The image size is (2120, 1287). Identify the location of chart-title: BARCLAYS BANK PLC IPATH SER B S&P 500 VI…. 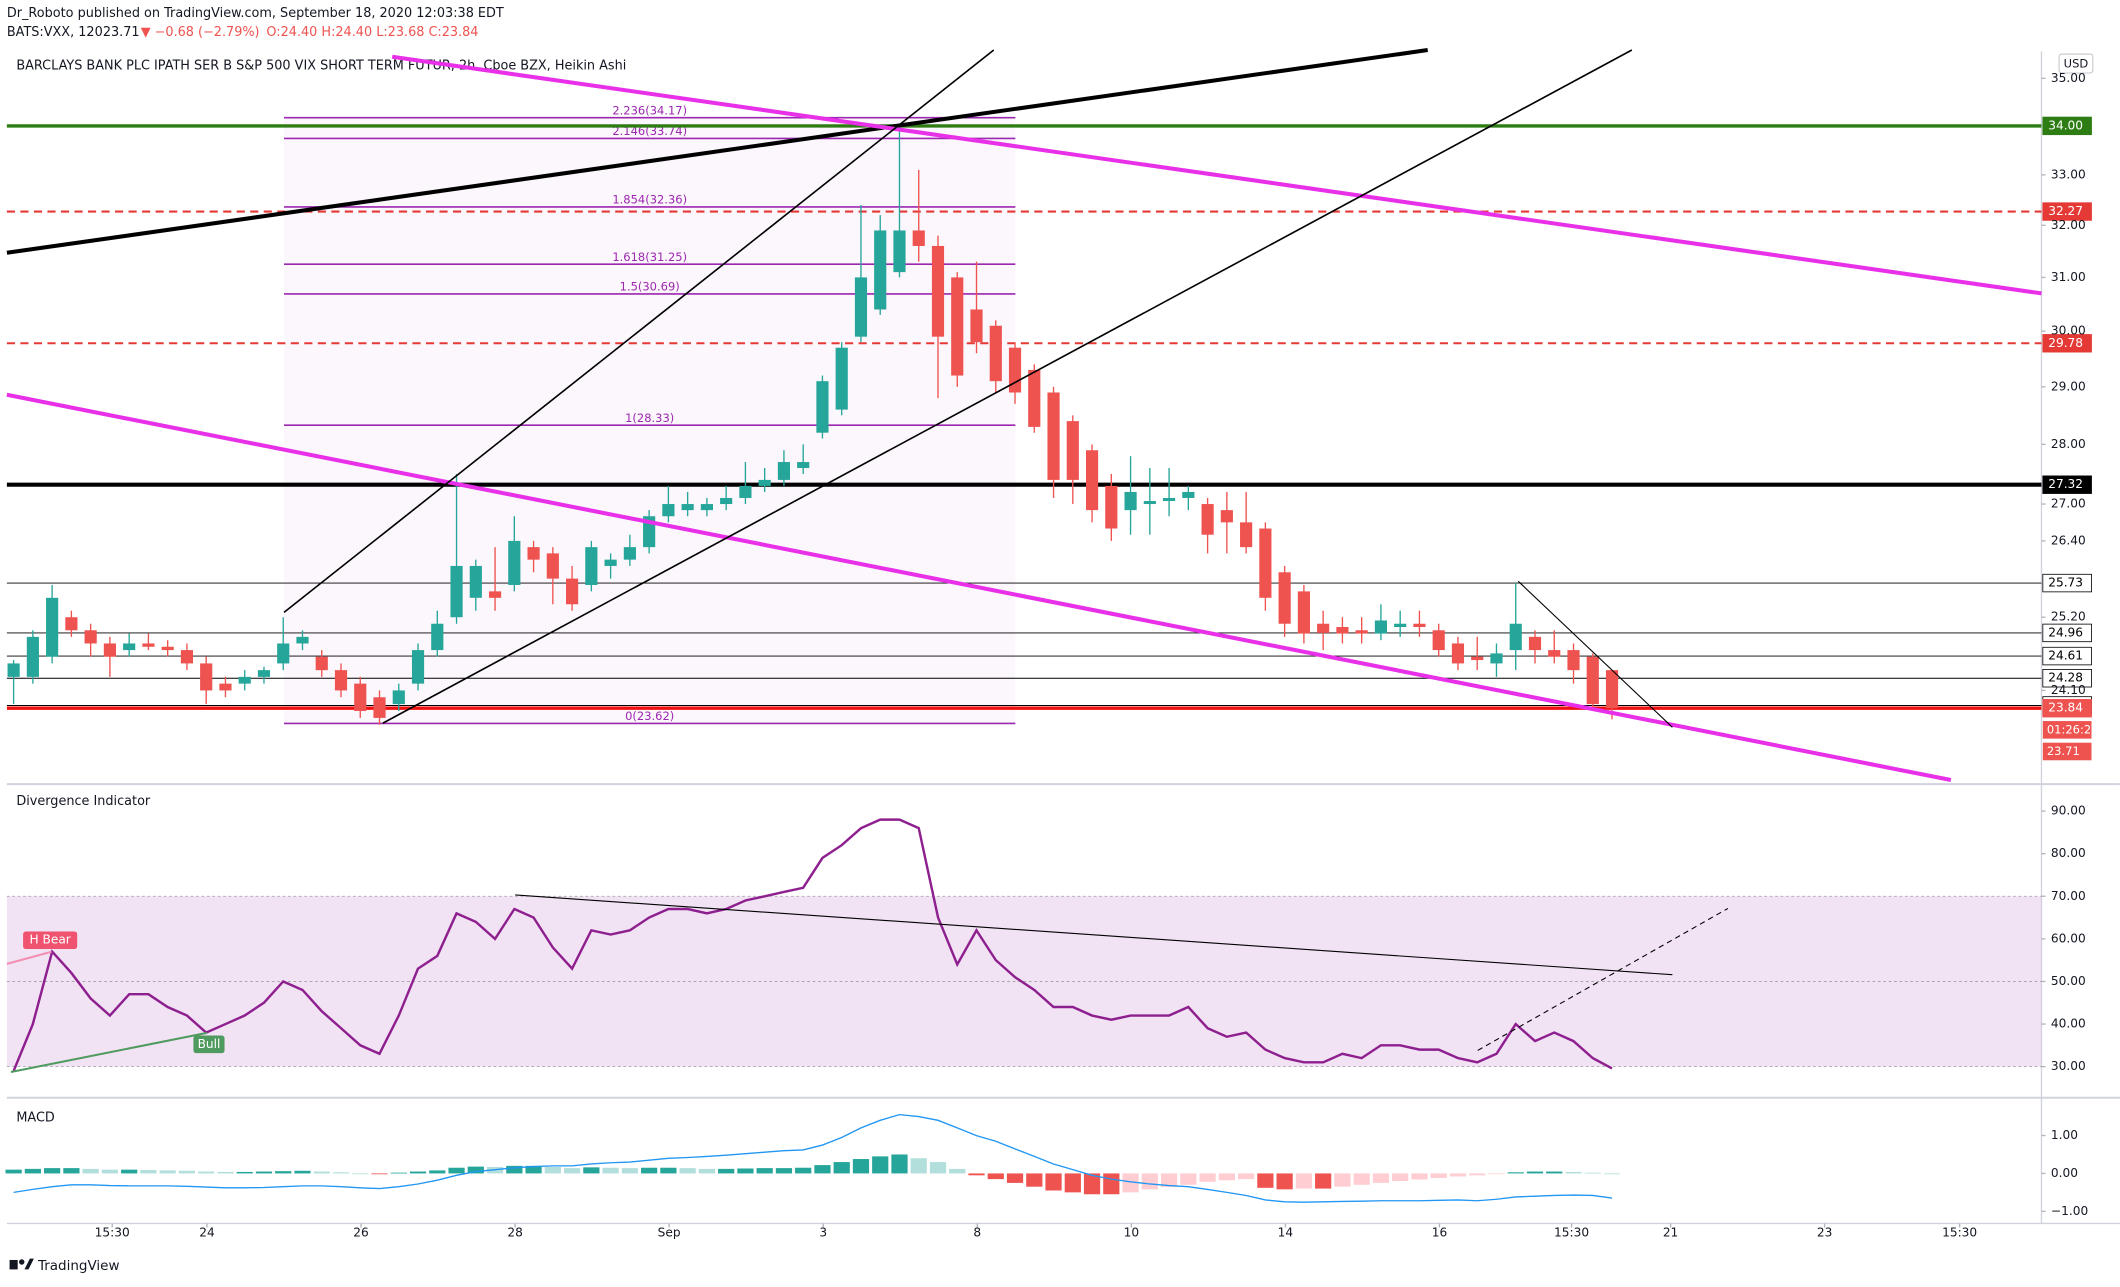
(321, 66).